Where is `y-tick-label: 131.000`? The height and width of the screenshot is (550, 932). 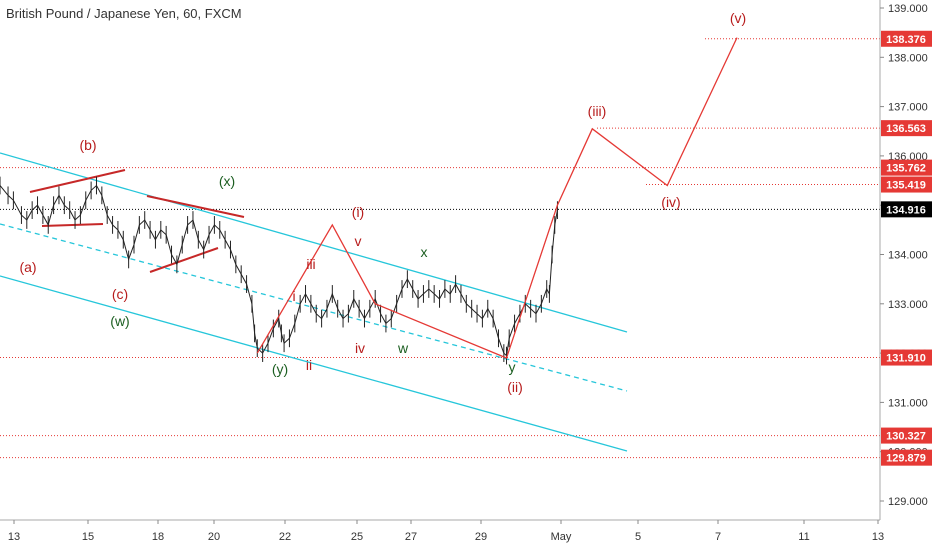
y-tick-label: 131.000 is located at coordinates (908, 403).